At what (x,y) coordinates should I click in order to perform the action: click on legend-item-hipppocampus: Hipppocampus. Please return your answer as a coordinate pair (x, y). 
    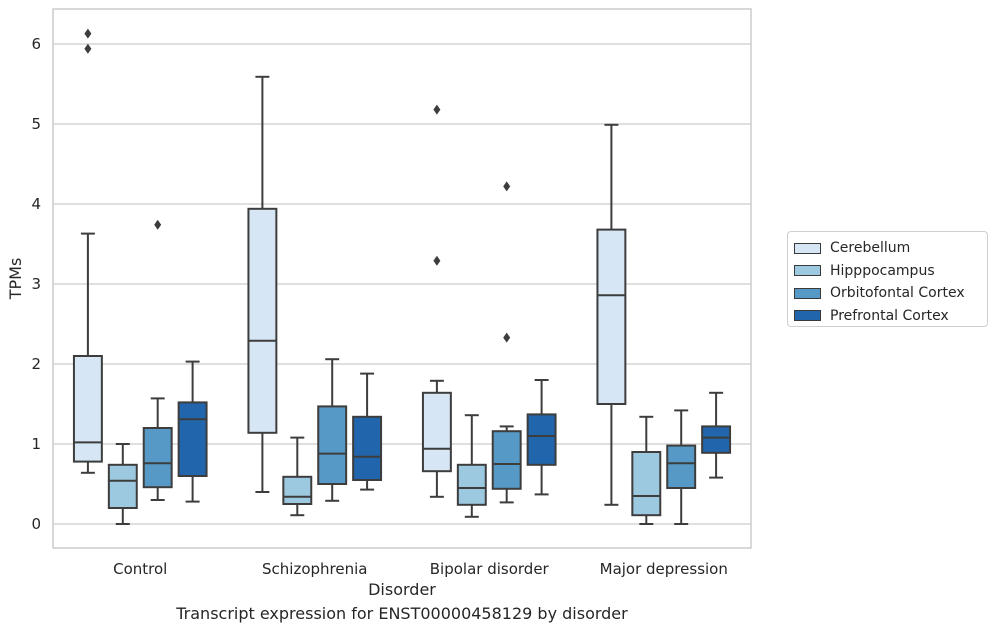
    Looking at the image, I should click on (890, 271).